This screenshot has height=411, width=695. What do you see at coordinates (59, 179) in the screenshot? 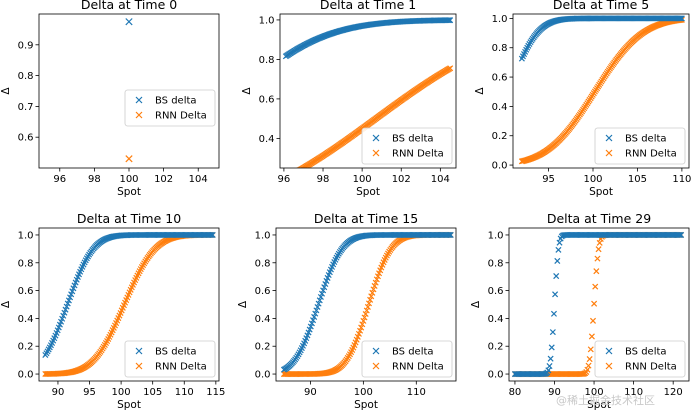
I see `x-tick-label: 96` at bounding box center [59, 179].